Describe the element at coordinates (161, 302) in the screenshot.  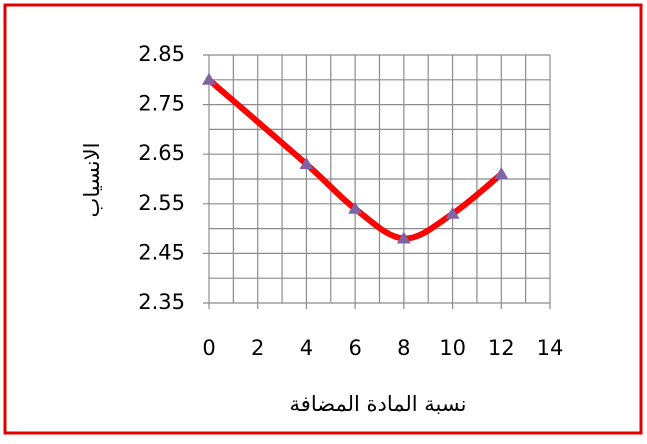
I see `y-tick-label: 2.35` at that location.